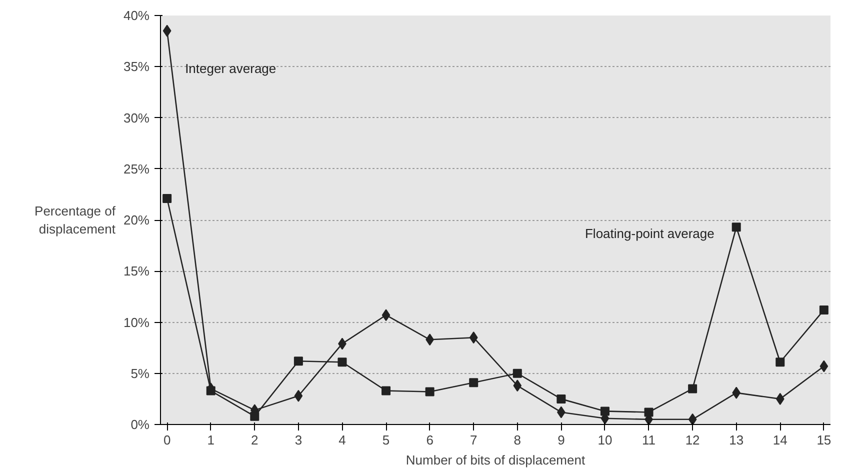 This screenshot has width=843, height=475. Describe the element at coordinates (474, 440) in the screenshot. I see `x-tick-label: 7` at that location.